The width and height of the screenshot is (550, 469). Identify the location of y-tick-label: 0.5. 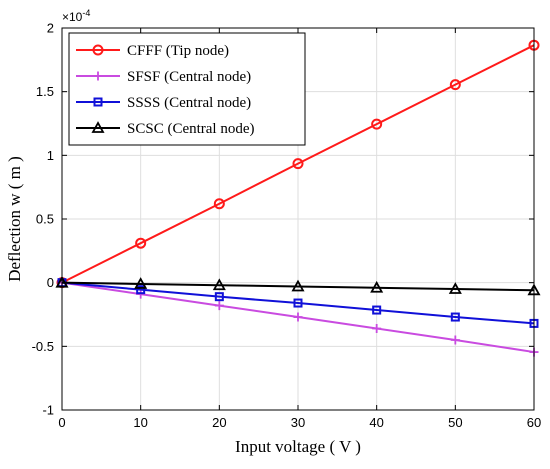
(45, 219).